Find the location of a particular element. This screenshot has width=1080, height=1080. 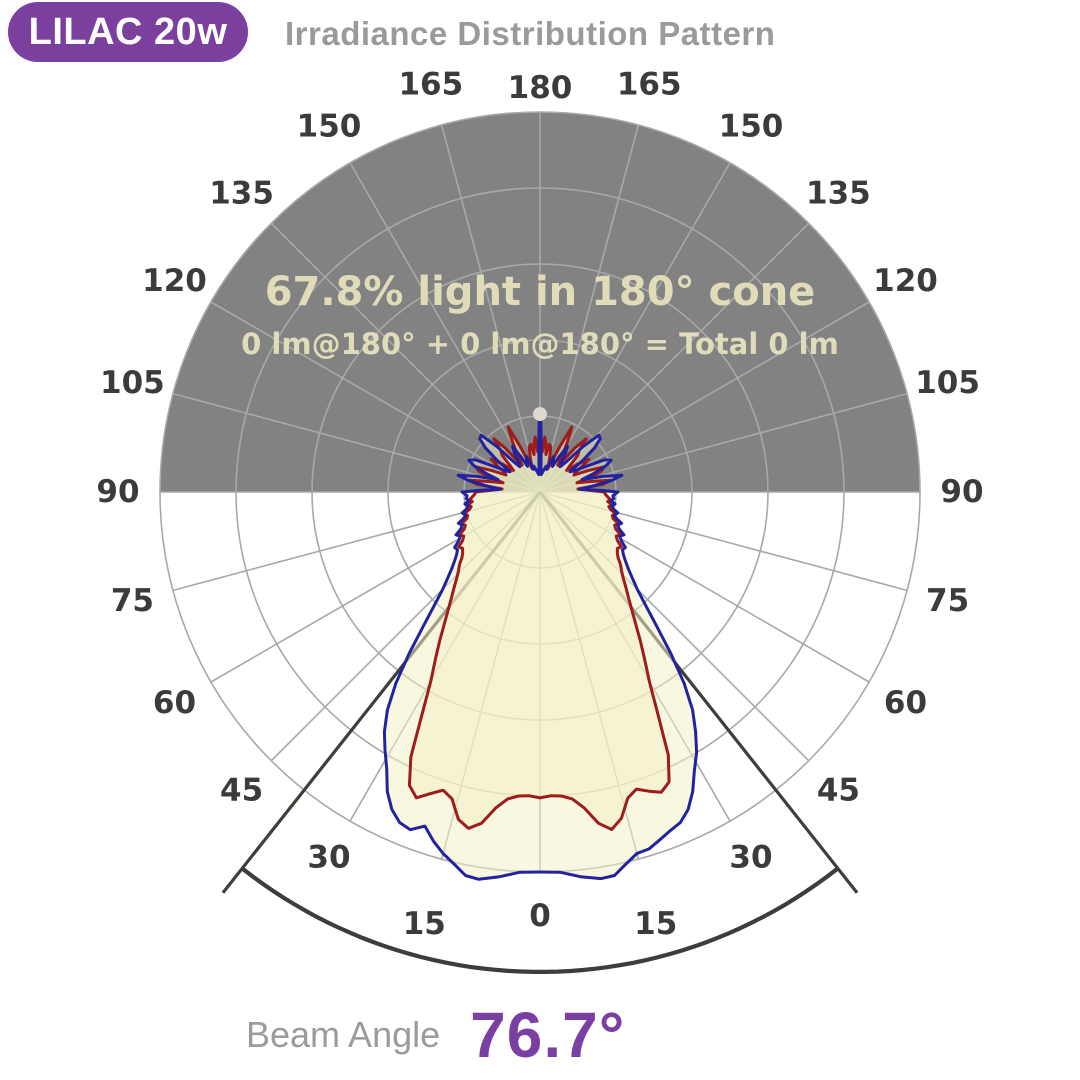

beam-angle-value: 76.7° is located at coordinates (548, 1035).